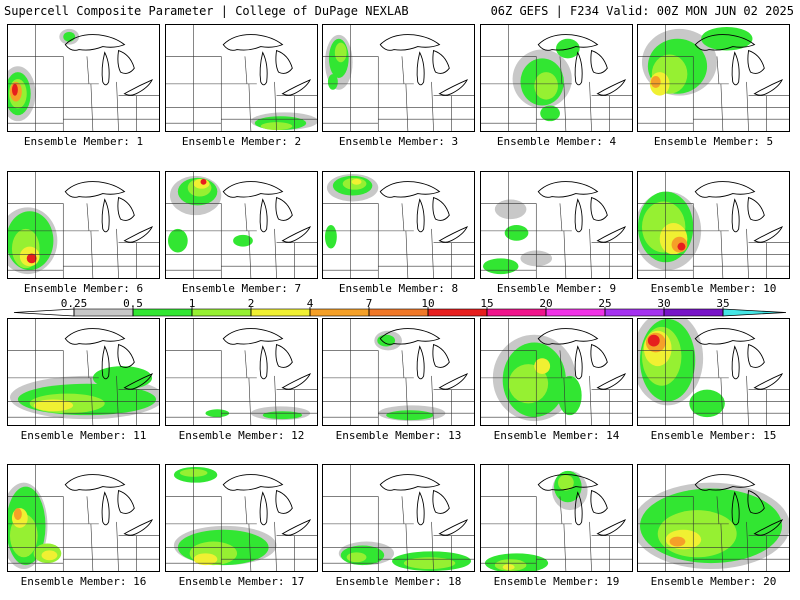 The height and width of the screenshot is (600, 800). What do you see at coordinates (663, 303) in the screenshot?
I see `colorbar-tick-label: 30` at bounding box center [663, 303].